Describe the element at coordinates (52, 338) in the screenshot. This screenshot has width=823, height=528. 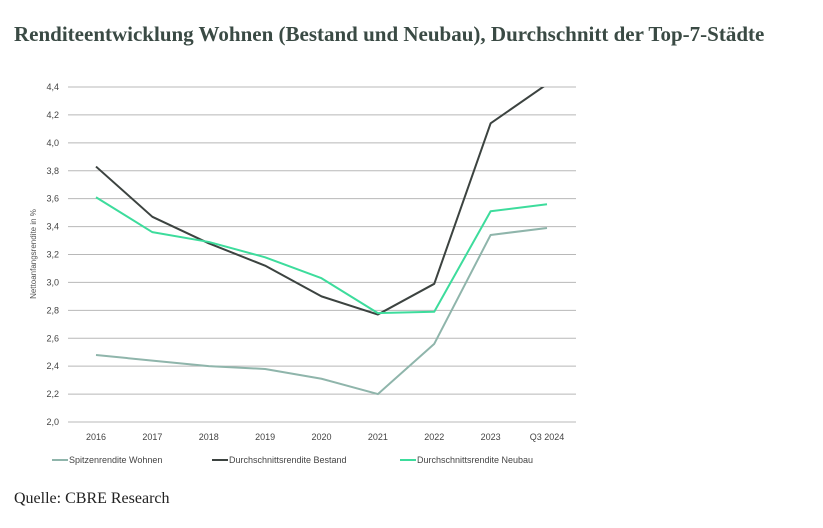
I see `y-tick-label: 2,6` at that location.